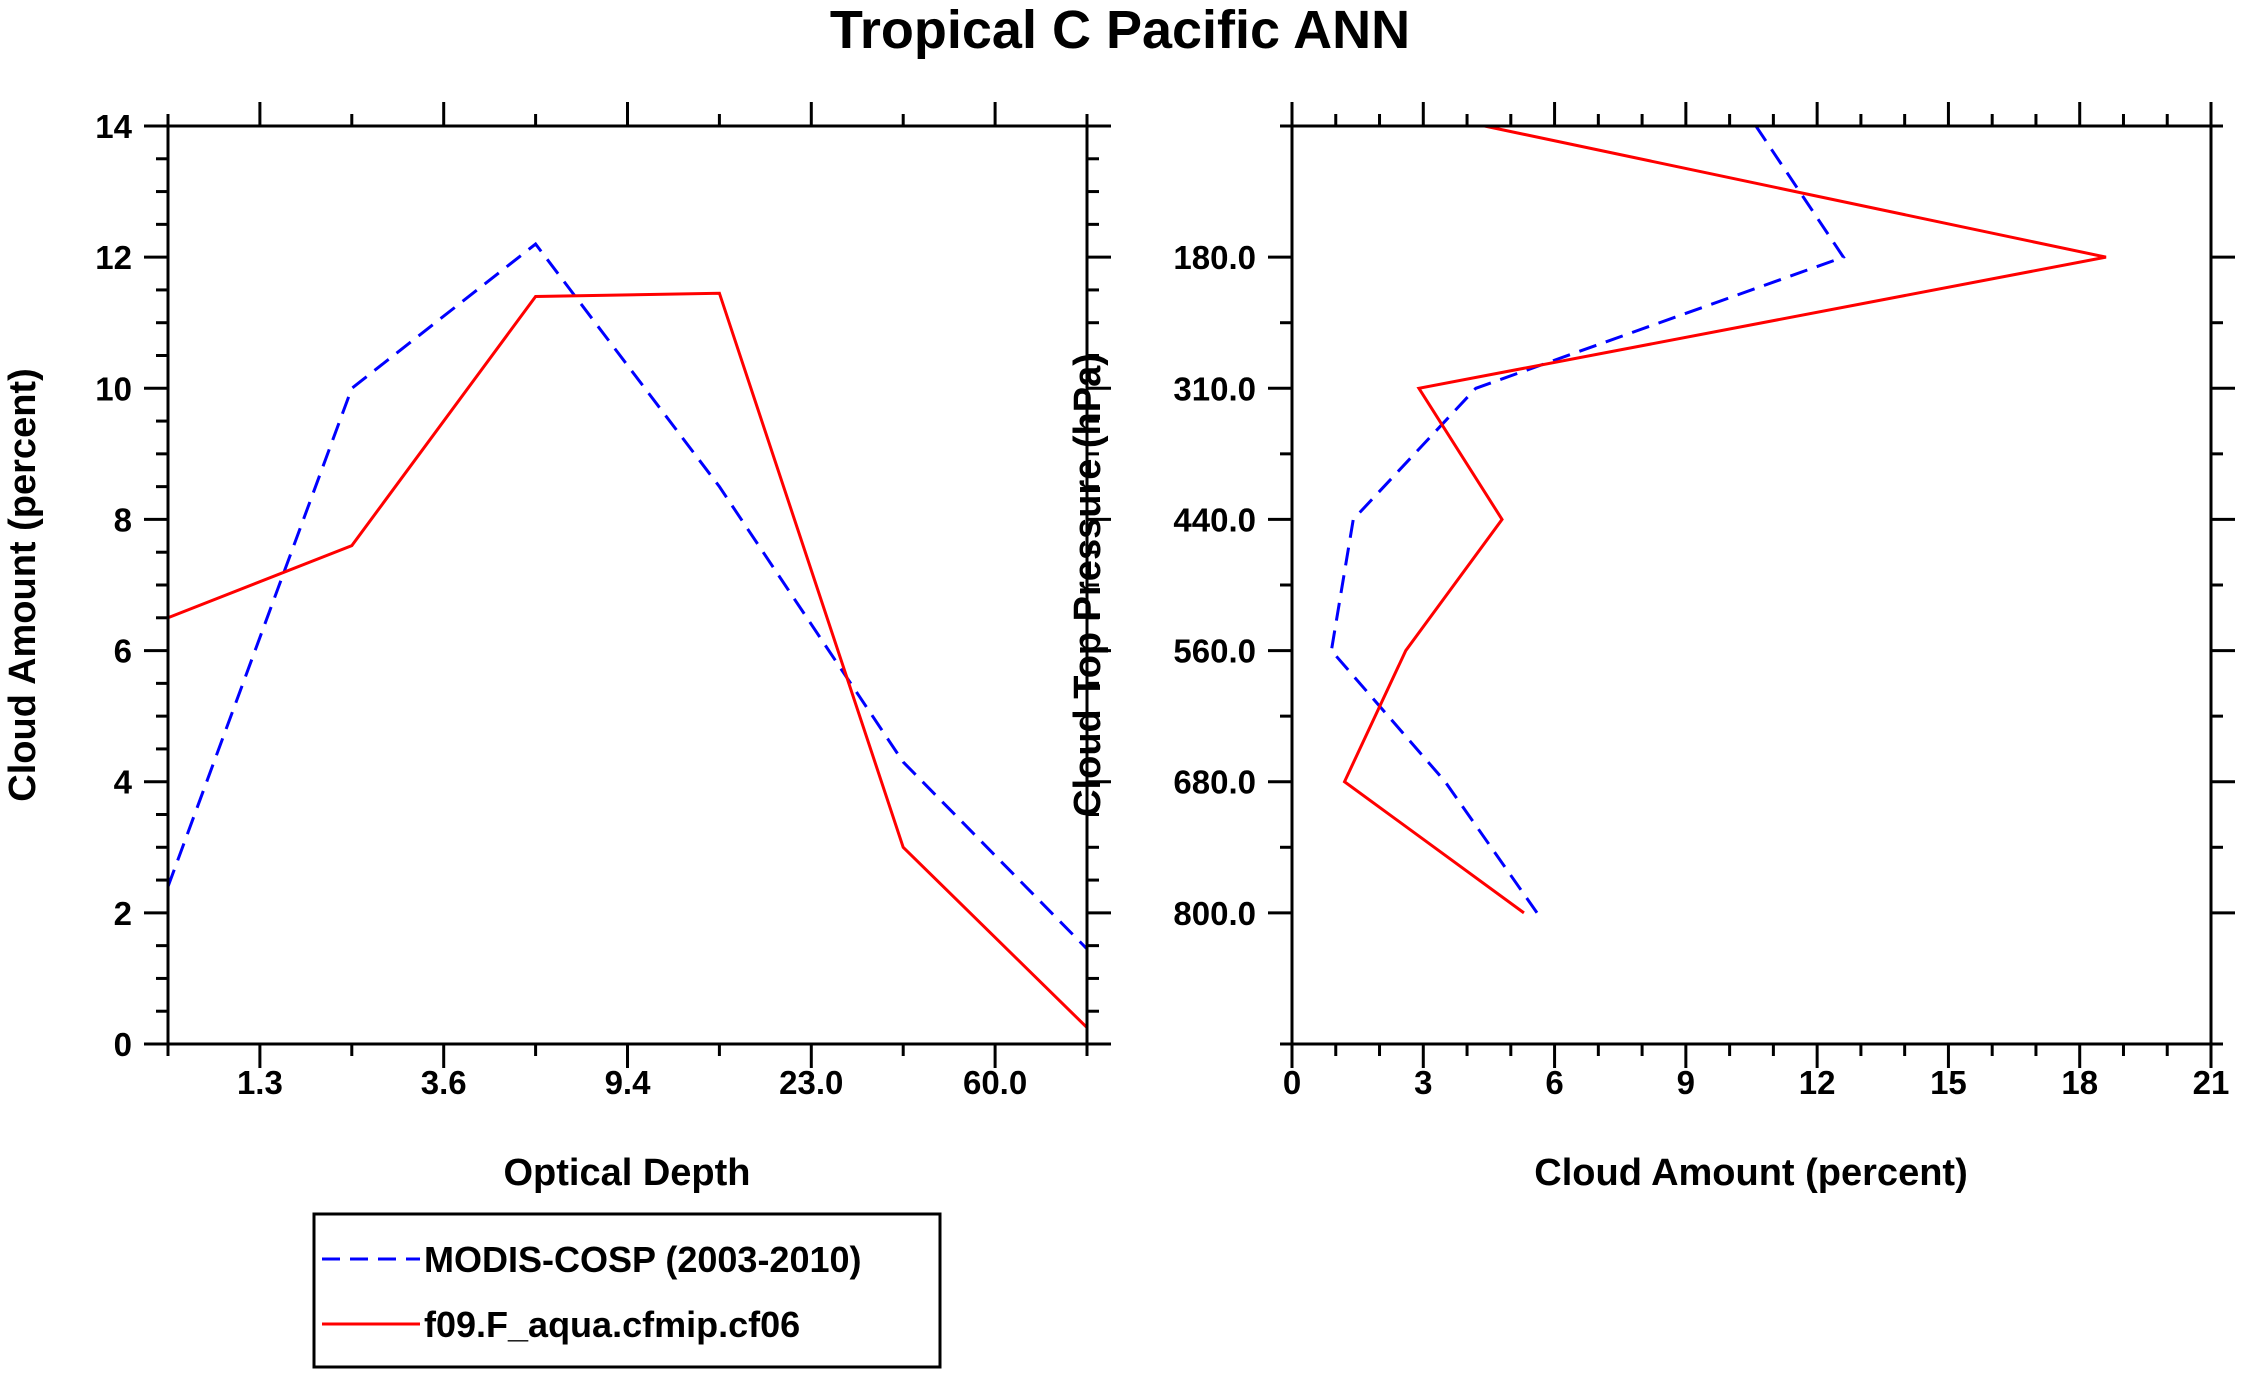  Describe the element at coordinates (123, 519) in the screenshot. I see `left-y-tick-label: 8` at that location.